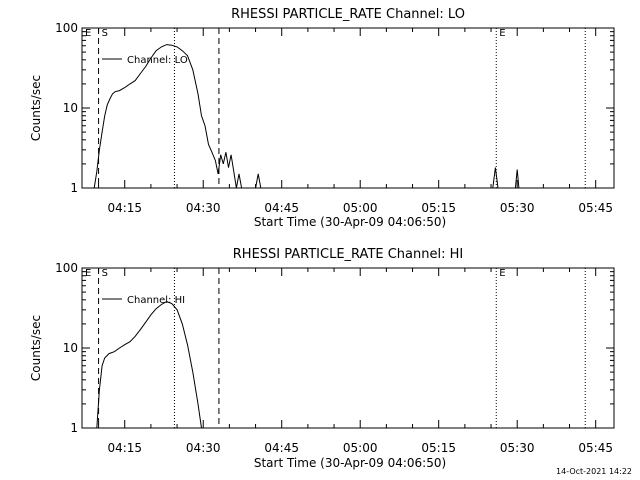 The image size is (640, 480). What do you see at coordinates (348, 14) in the screenshot?
I see `chart-title: RHESSI PARTICLE_RATE Channel: LO` at bounding box center [348, 14].